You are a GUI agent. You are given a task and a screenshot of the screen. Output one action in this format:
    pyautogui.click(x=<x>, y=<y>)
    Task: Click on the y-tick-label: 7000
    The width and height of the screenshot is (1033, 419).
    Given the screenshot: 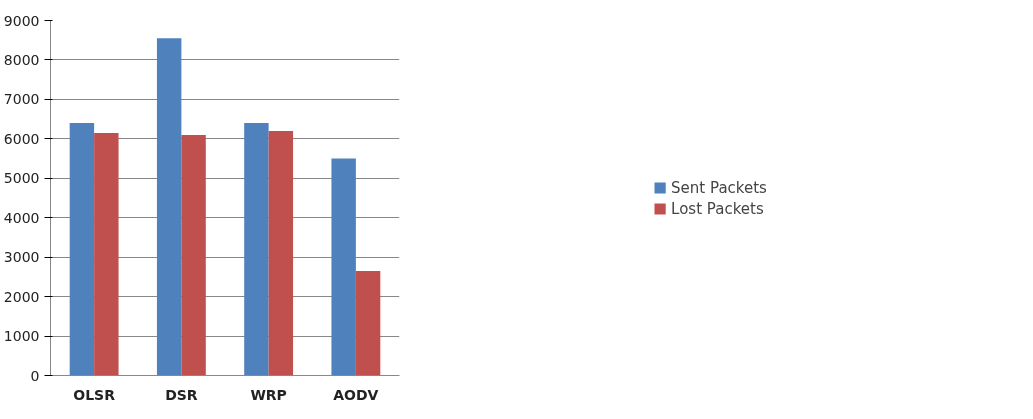 What is the action you would take?
    pyautogui.click(x=21, y=99)
    